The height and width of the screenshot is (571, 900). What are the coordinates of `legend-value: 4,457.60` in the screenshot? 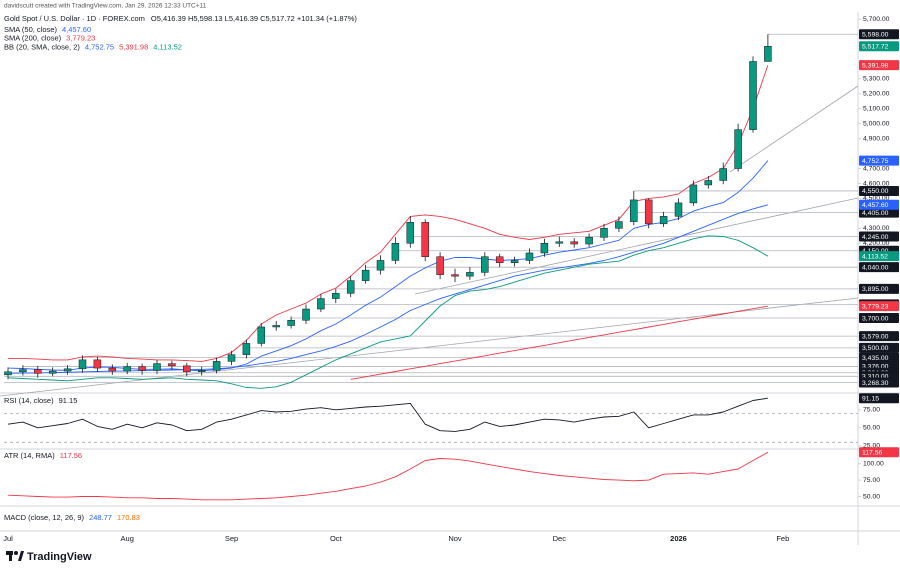 It's located at (76, 29).